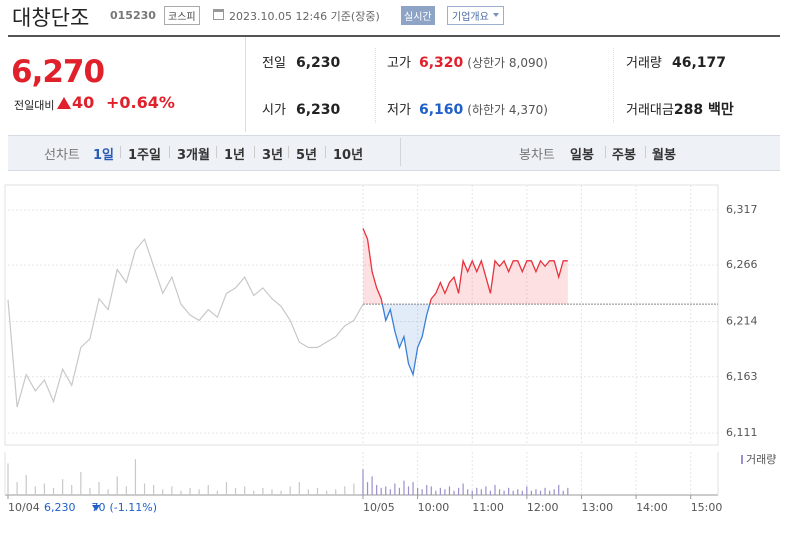  What do you see at coordinates (318, 110) in the screenshot?
I see `stat-value: 6,230` at bounding box center [318, 110].